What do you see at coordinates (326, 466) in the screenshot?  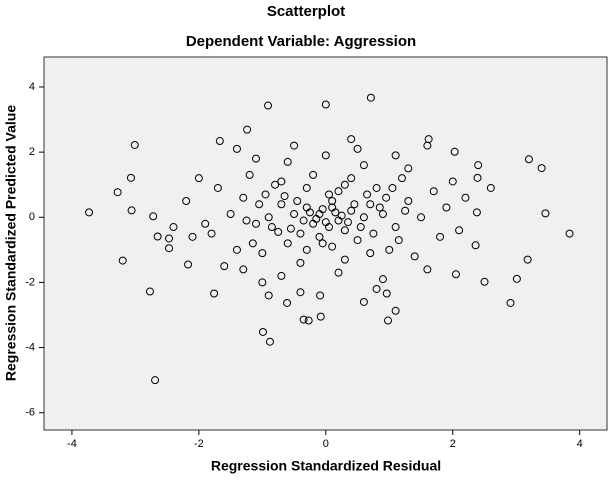 I see `x-axis-label: Regression Standardized Residual` at bounding box center [326, 466].